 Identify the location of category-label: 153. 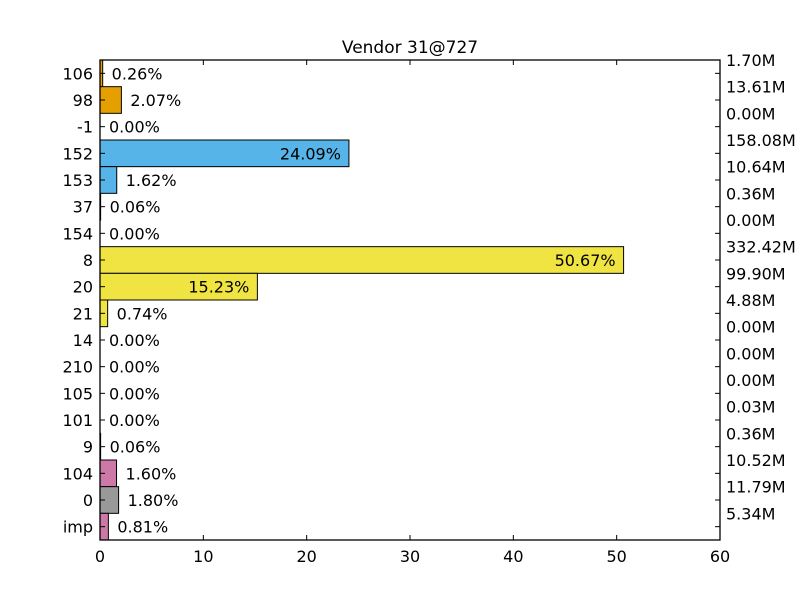
(77, 180).